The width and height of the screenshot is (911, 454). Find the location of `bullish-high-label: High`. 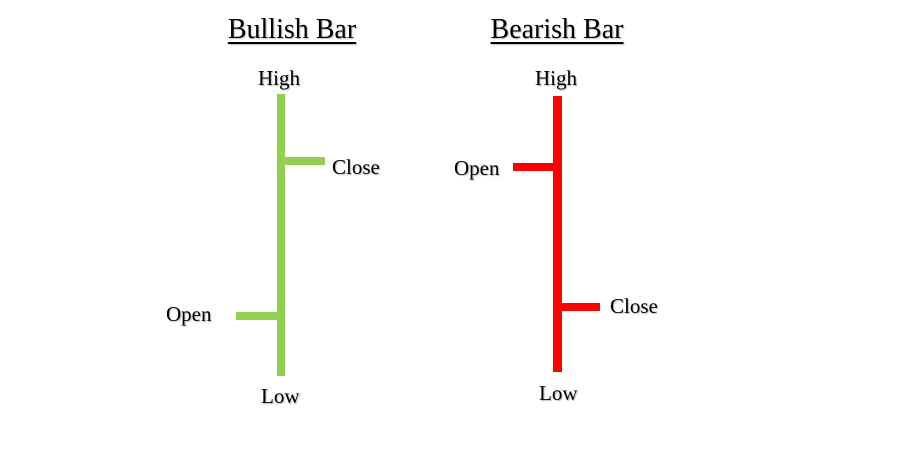

bullish-high-label: High is located at coordinates (279, 78).